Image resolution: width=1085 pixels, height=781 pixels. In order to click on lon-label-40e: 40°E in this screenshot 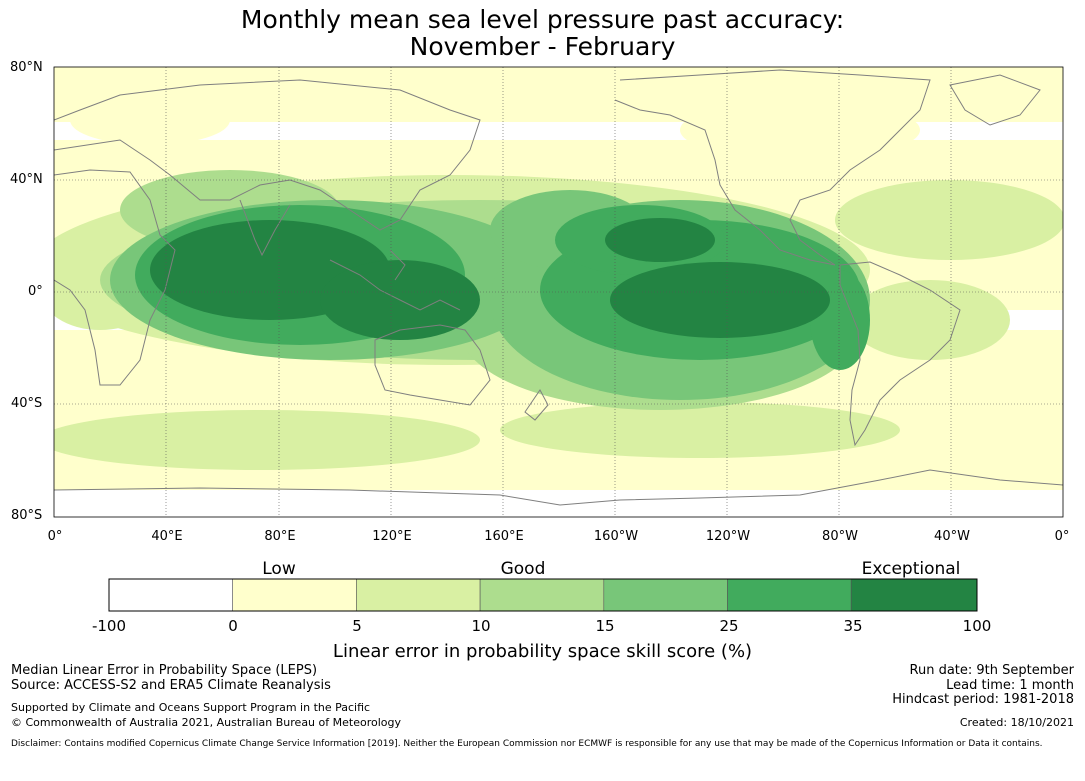, I will do `click(167, 536)`.